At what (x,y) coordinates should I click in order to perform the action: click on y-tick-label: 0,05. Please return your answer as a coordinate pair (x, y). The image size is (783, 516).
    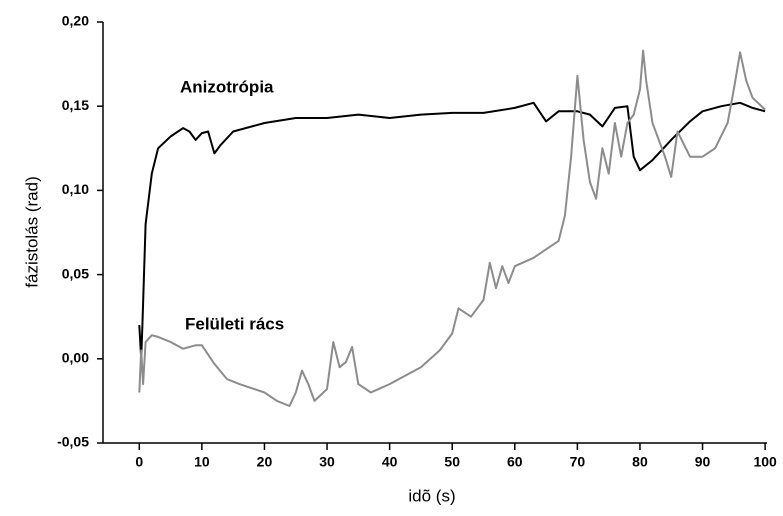
    Looking at the image, I should click on (75, 273).